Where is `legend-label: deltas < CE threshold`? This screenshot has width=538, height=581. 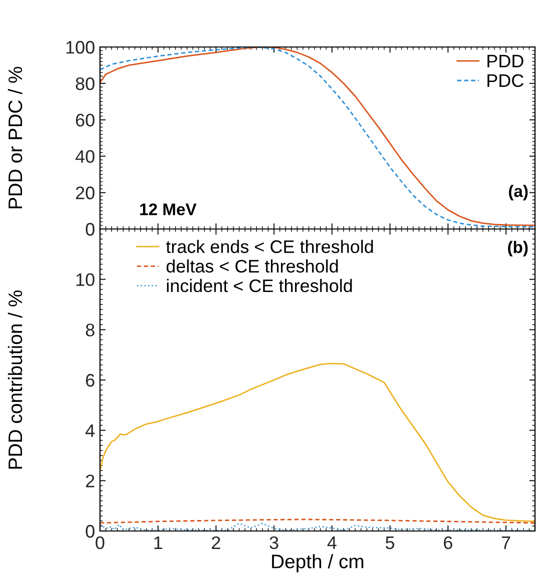
legend-label: deltas < CE threshold is located at coordinates (252, 266).